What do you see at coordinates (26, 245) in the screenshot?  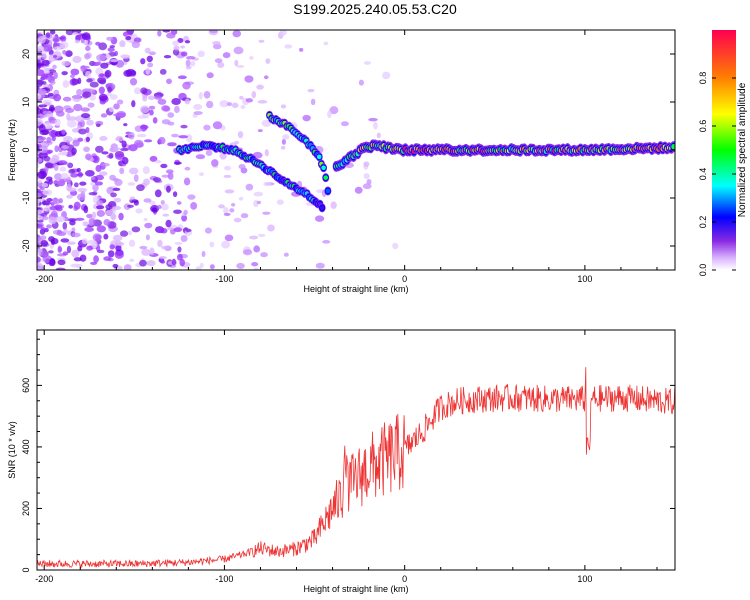 I see `spectrogram-ytick-label: -20` at bounding box center [26, 245].